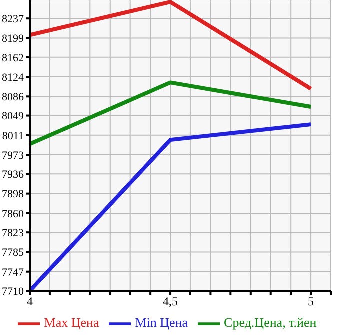  I want to click on y-tick-label: 8011, so click(13, 136).